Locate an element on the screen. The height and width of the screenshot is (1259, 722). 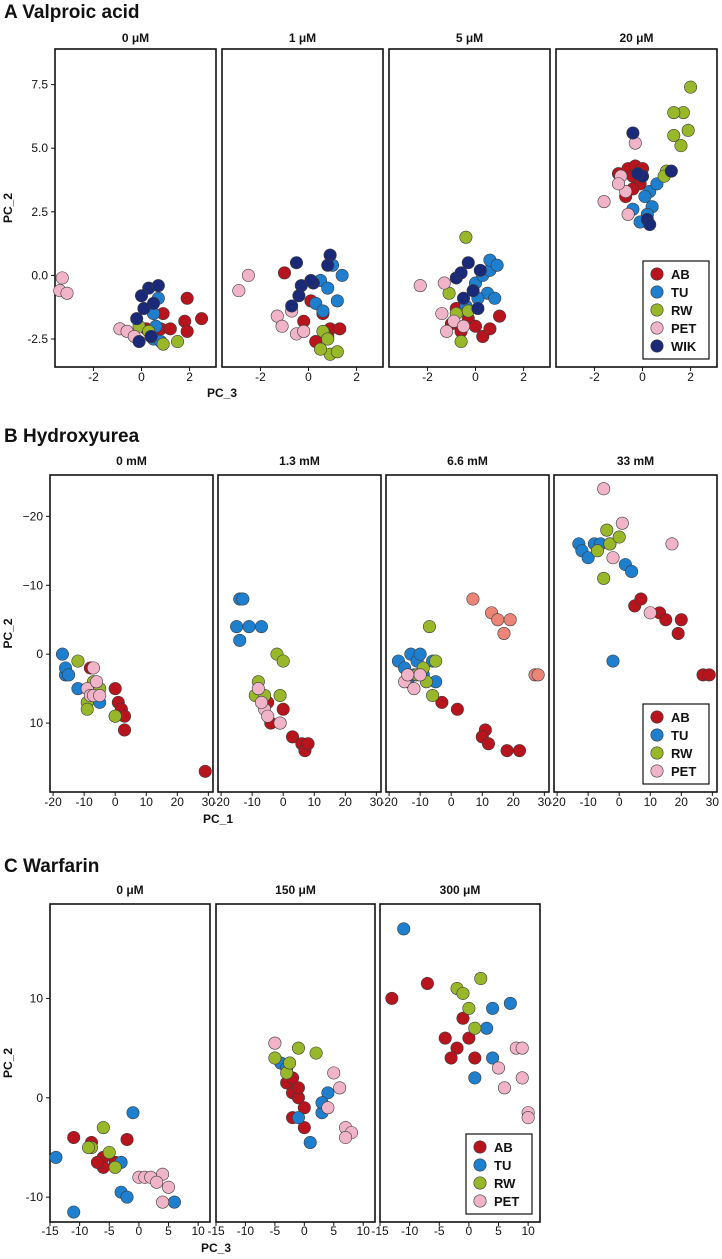
legend-label: AB is located at coordinates (680, 274).